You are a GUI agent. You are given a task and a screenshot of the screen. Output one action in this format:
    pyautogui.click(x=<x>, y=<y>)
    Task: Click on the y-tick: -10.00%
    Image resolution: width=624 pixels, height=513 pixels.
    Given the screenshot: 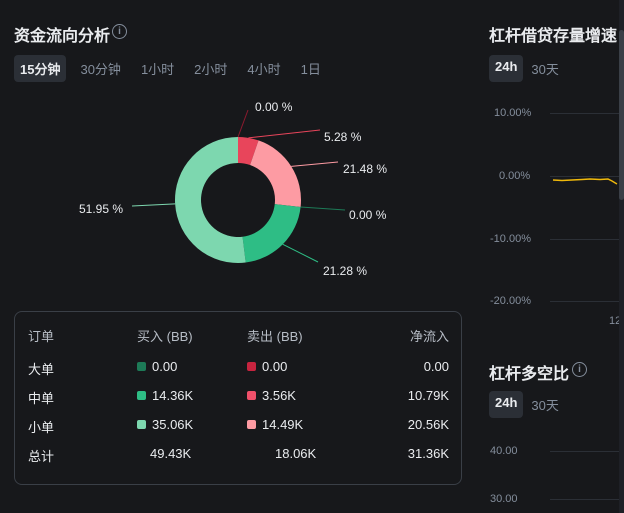 What is the action you would take?
    pyautogui.click(x=510, y=239)
    